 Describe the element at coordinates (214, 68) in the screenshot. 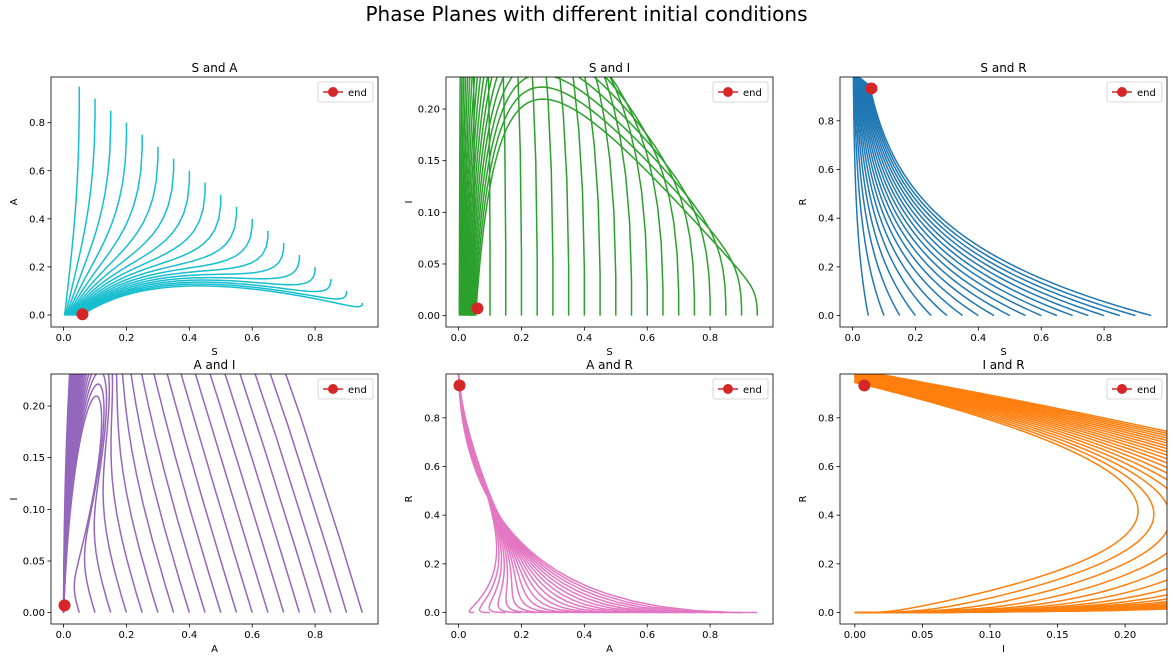

I see `subplot-title: S and A` at that location.